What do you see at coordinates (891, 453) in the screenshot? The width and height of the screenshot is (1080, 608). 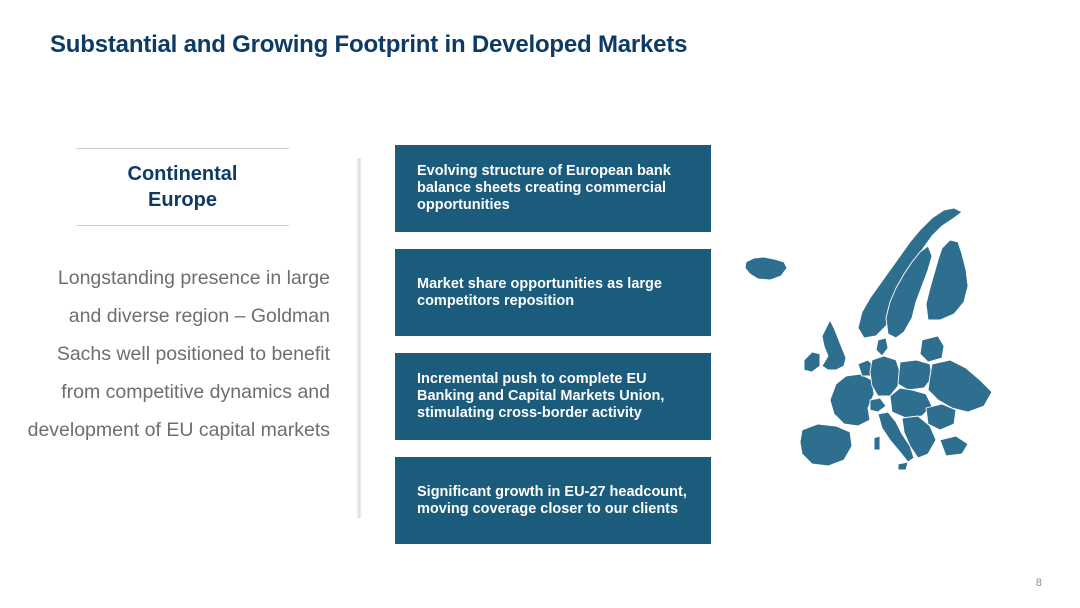 I see `islands-shape` at bounding box center [891, 453].